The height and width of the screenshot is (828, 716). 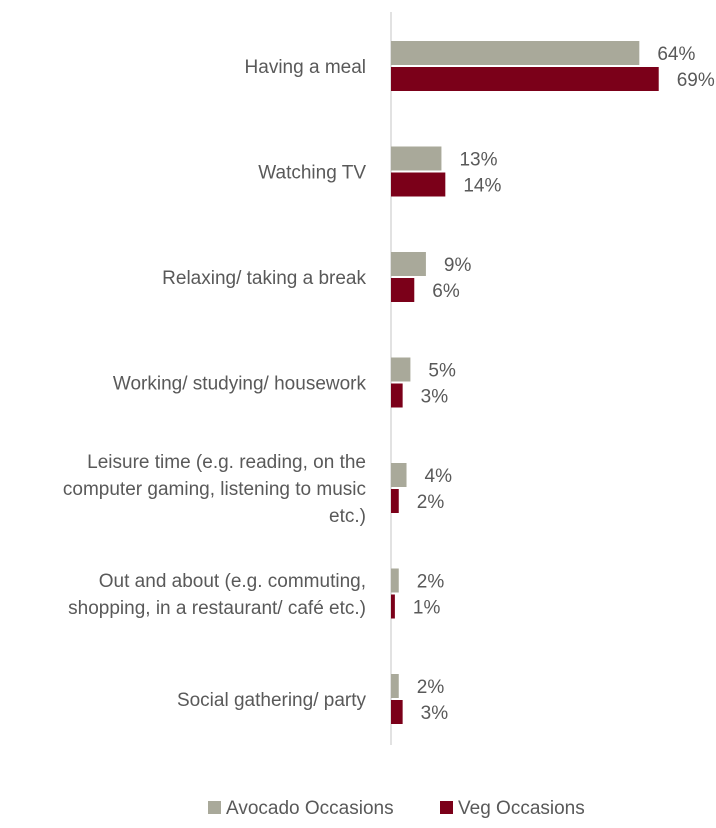 I want to click on data-label: 5%, so click(x=442, y=371).